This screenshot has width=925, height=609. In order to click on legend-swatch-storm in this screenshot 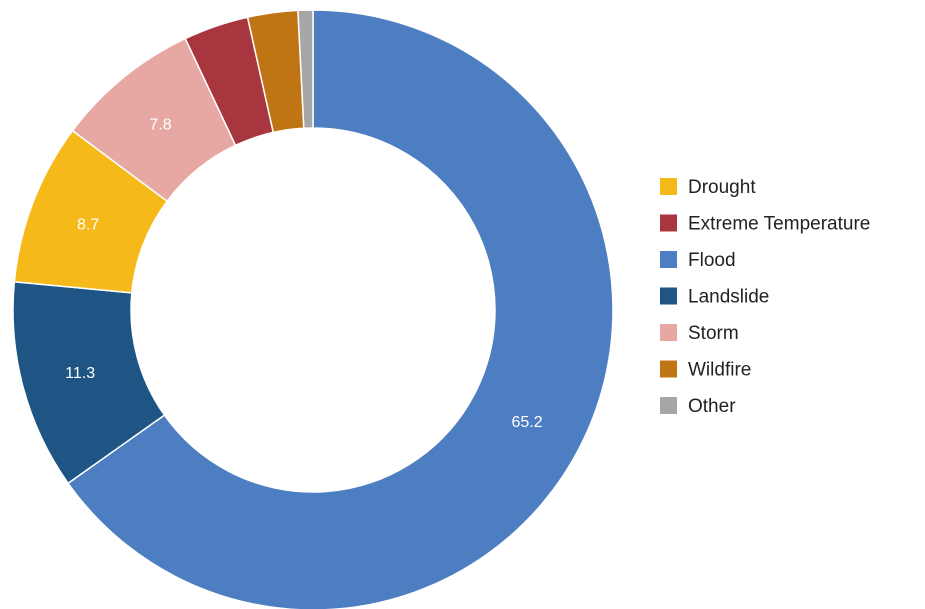, I will do `click(668, 332)`.